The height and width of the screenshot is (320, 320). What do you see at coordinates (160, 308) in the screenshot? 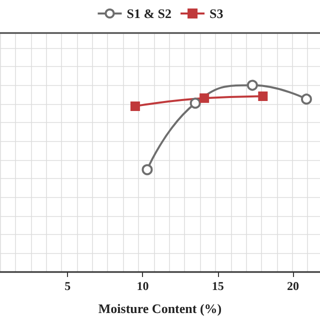
I see `x-axis-title: Moisture Content (%)` at bounding box center [160, 308].